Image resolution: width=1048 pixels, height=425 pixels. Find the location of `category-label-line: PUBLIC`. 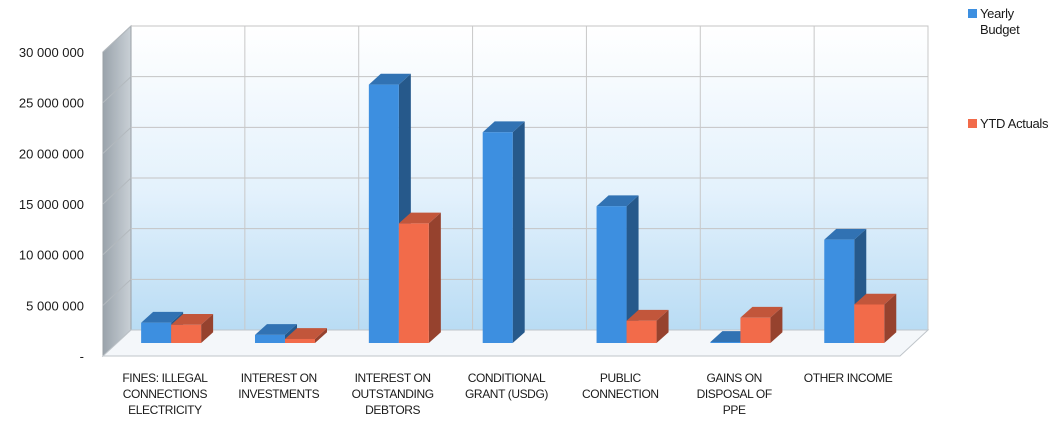

category-label-line: PUBLIC is located at coordinates (621, 378).